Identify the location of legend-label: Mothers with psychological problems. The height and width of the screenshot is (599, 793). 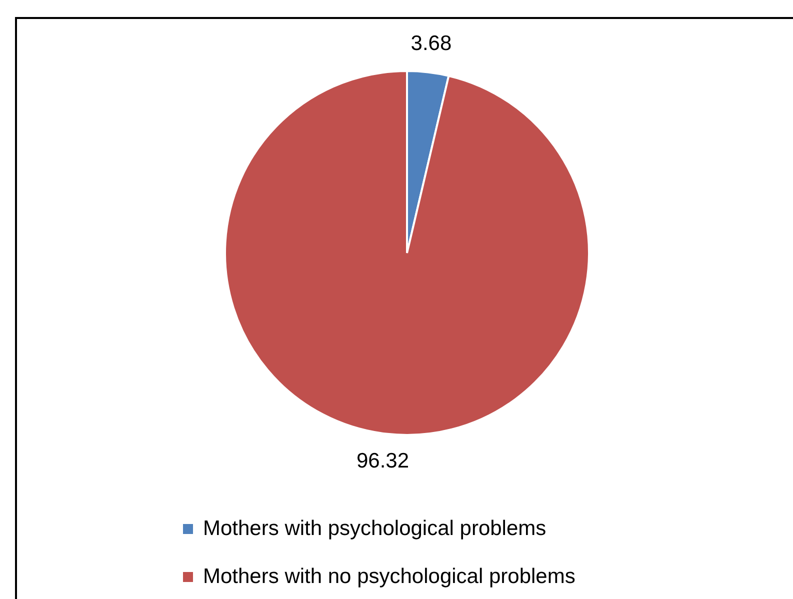
(374, 529).